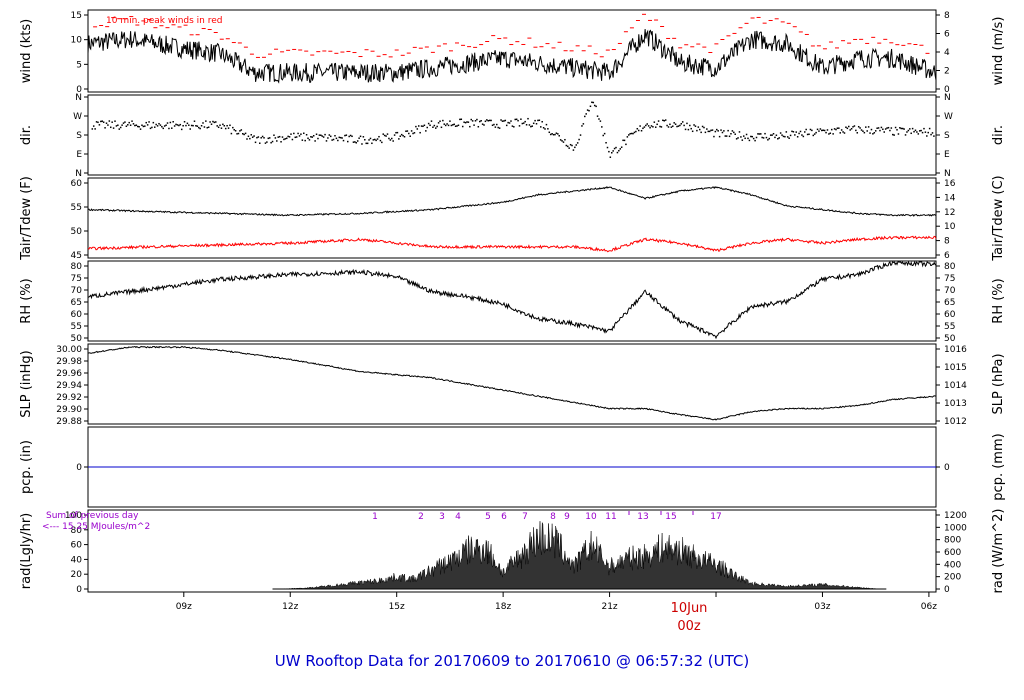  I want to click on rad-hour-label: 10, so click(591, 517).